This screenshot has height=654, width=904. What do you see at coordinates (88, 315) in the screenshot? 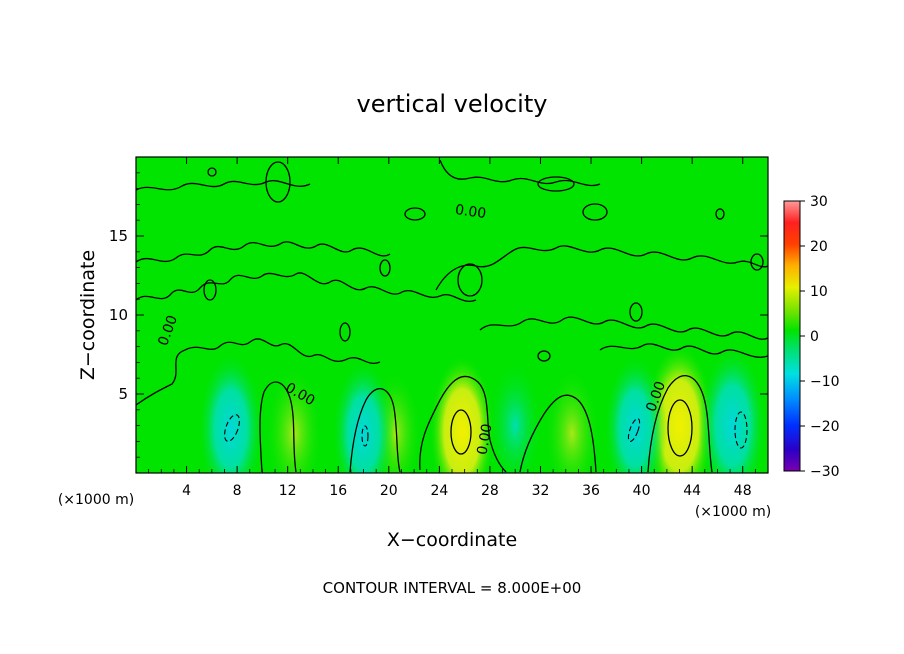
I see `y-axis-title: Z−coordinate` at bounding box center [88, 315].